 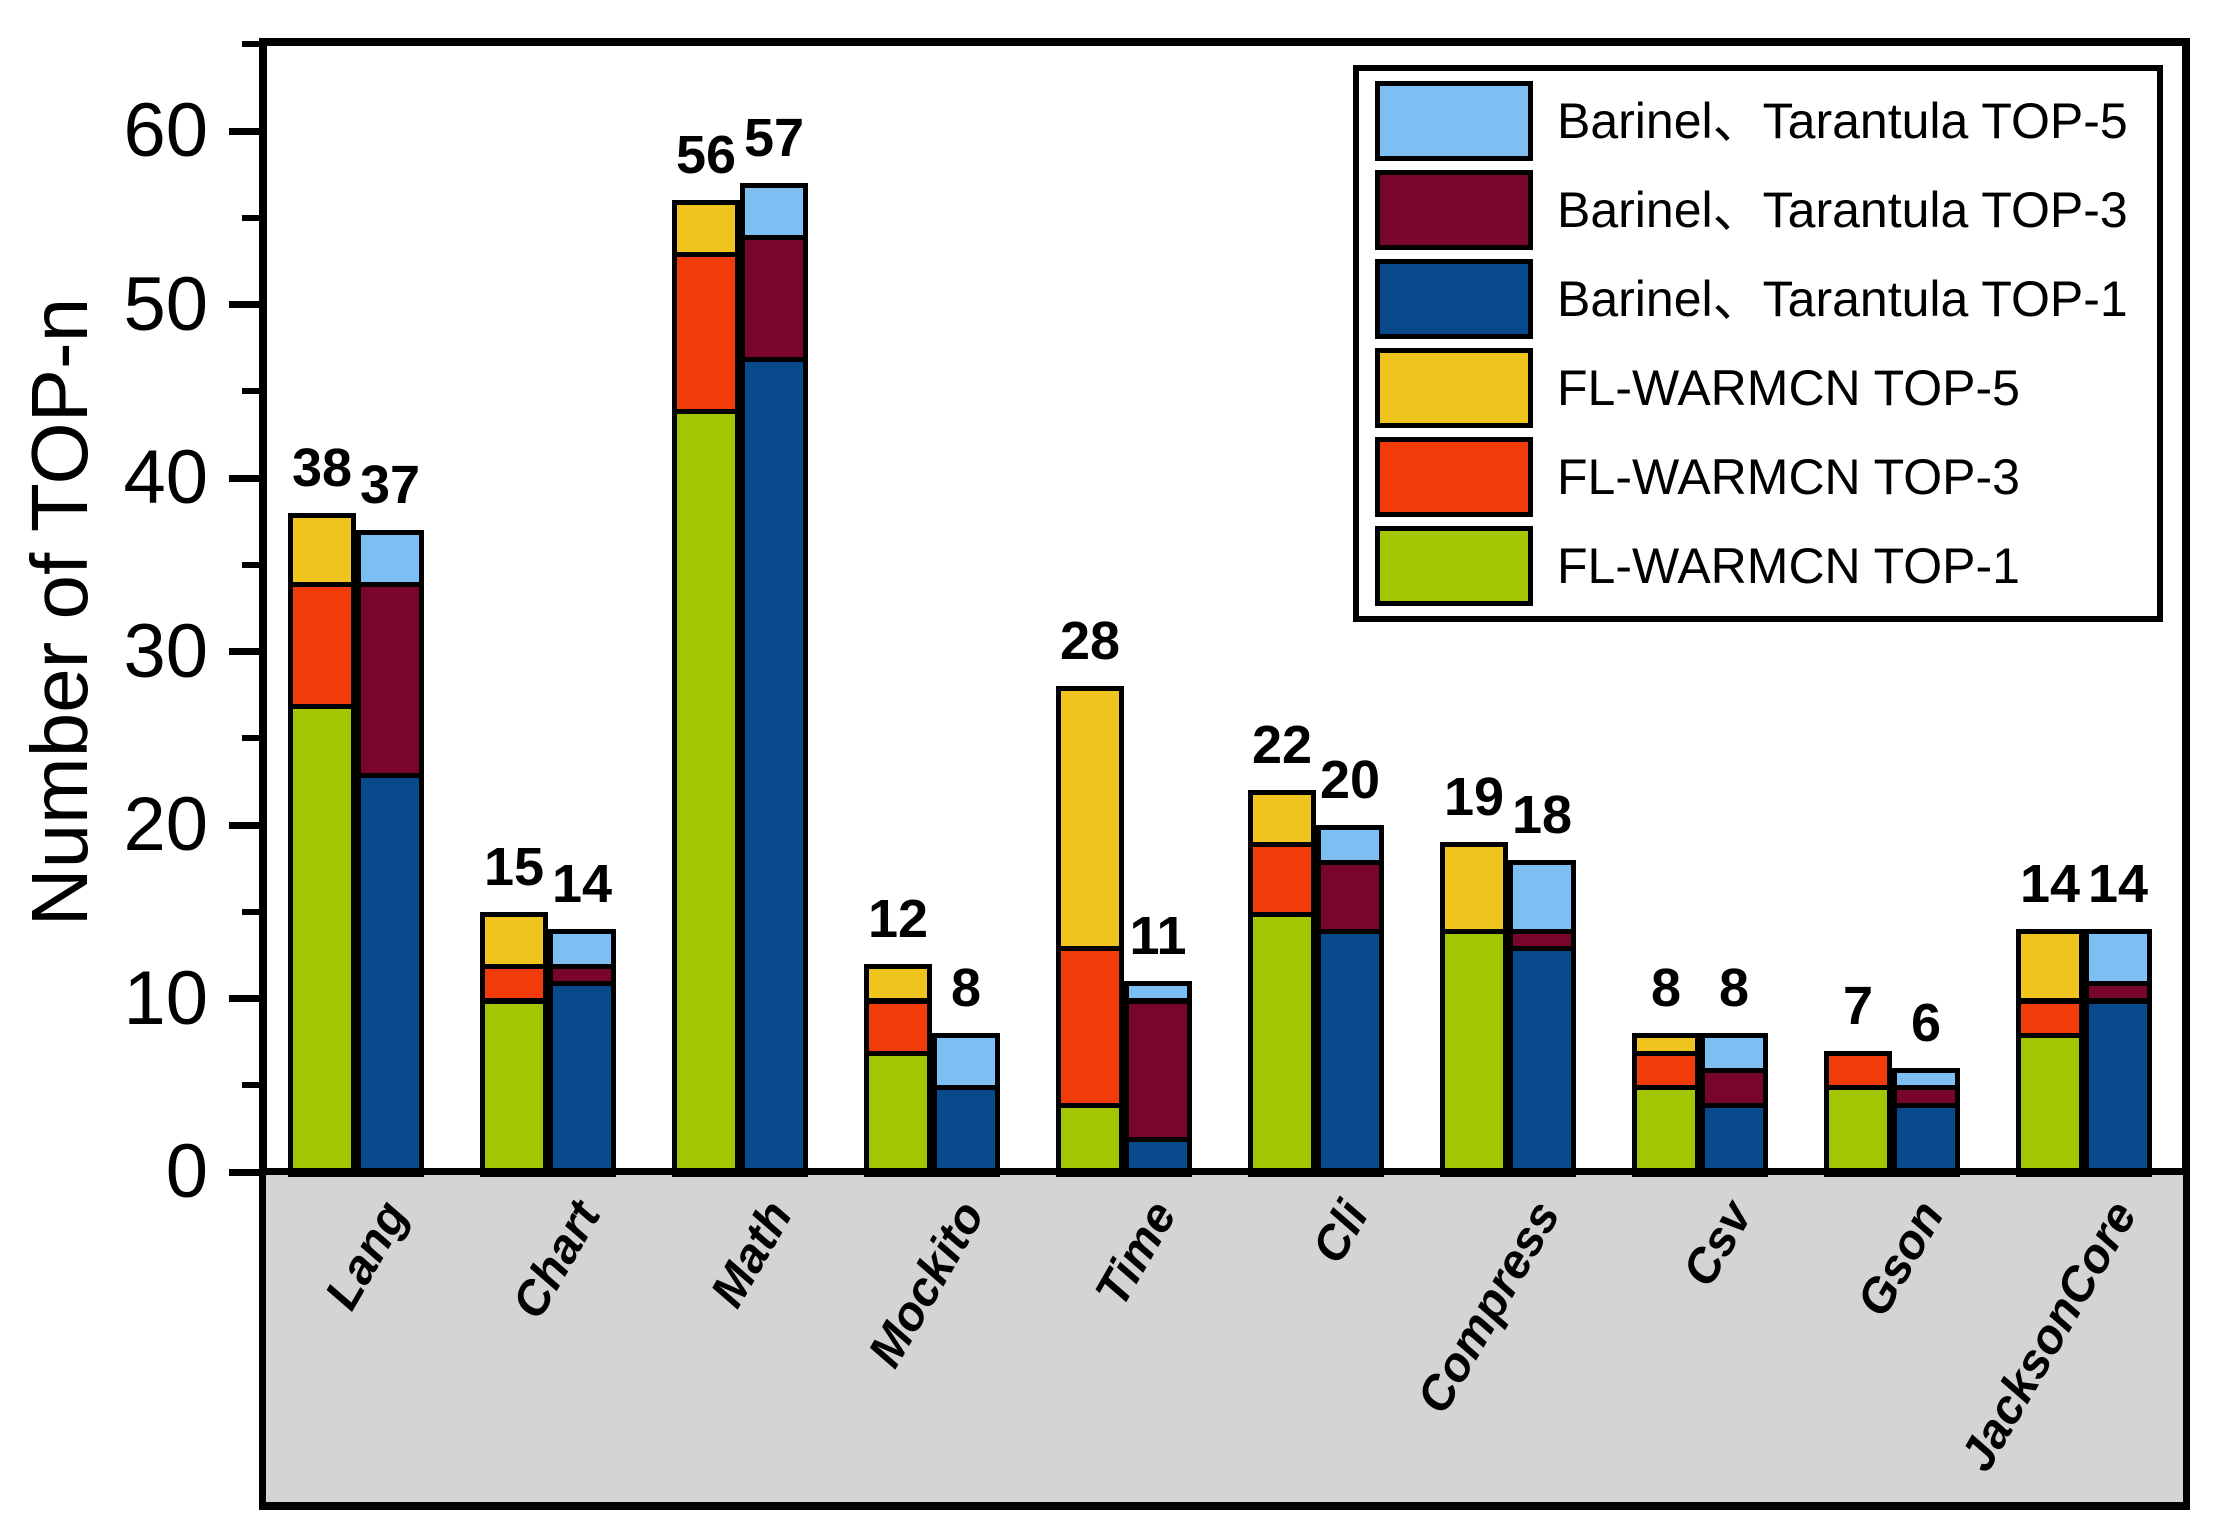 What do you see at coordinates (1090, 1027) in the screenshot?
I see `bar-segment-fl-warmcn-top3-time` at bounding box center [1090, 1027].